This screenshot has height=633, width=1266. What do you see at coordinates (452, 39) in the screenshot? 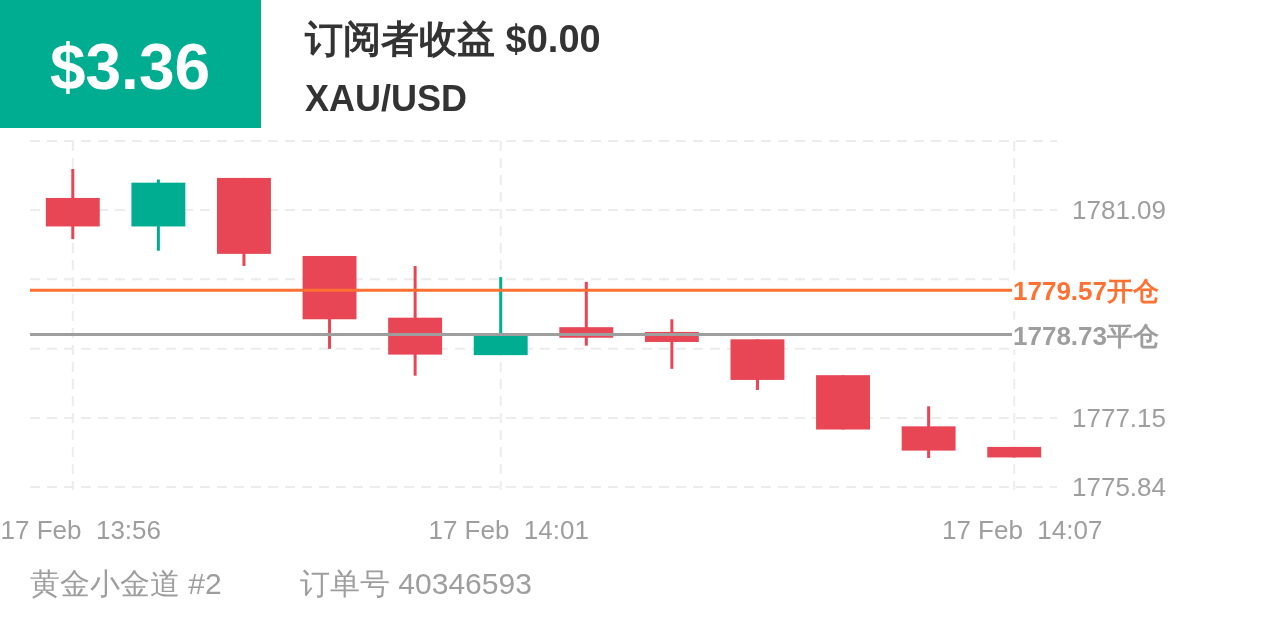
I see `chart-title: 订阅者收益 $0.00` at bounding box center [452, 39].